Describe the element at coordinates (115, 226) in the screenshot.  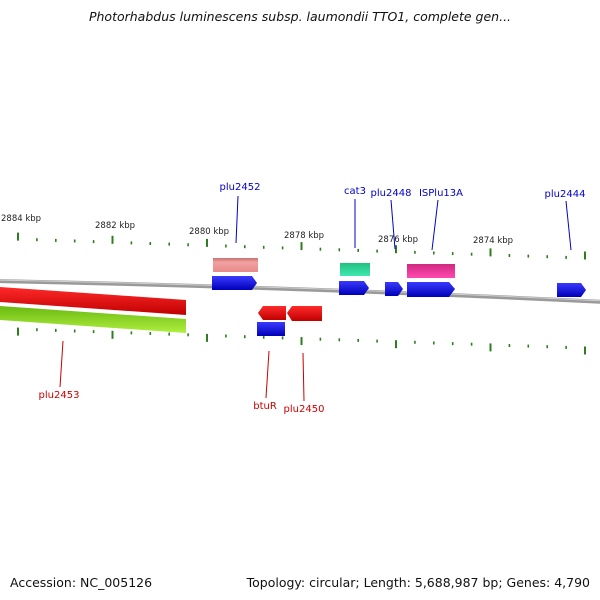
I see `kbp-label-2882: 2882 kbp` at that location.